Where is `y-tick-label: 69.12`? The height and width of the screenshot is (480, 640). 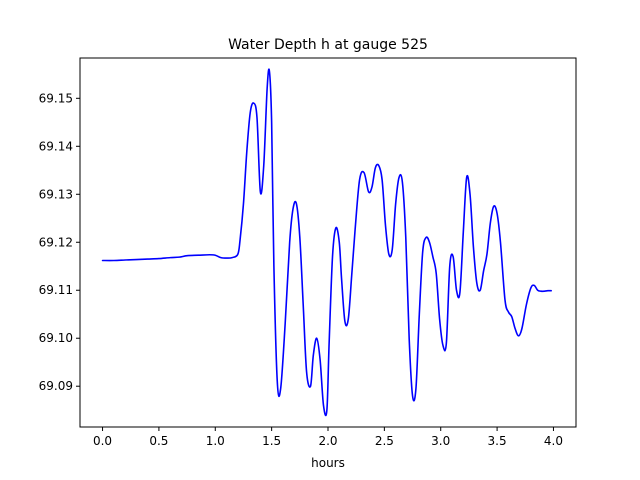 y-tick-label: 69.12 is located at coordinates (56, 242).